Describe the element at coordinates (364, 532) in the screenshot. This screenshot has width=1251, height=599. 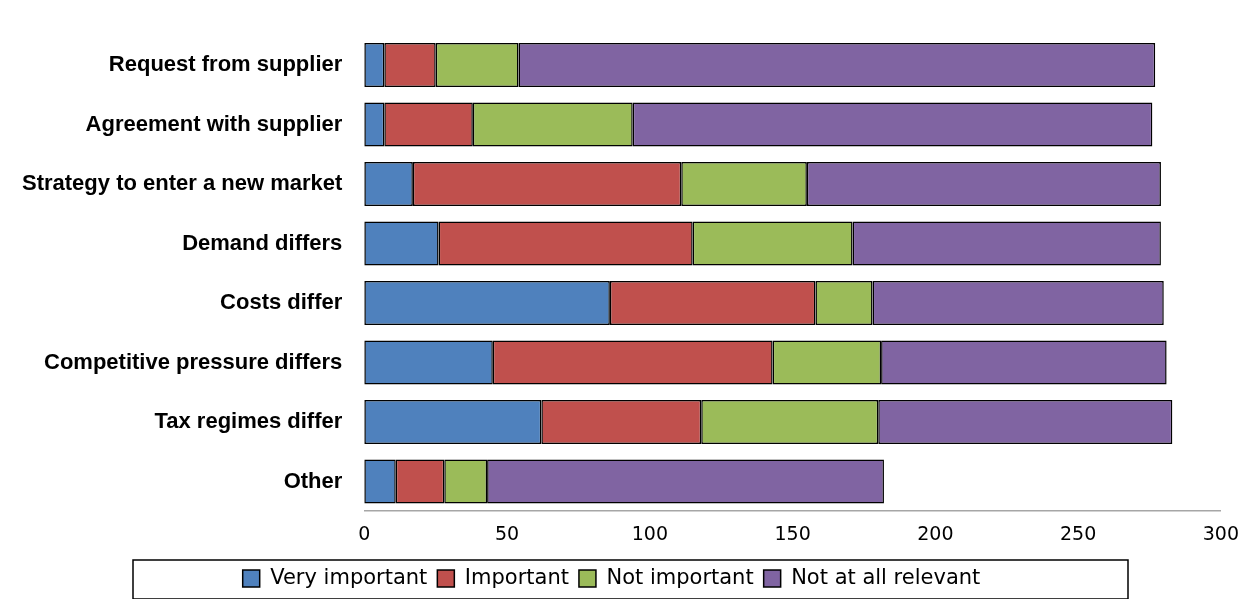
I see `x-tick-label: 0` at that location.